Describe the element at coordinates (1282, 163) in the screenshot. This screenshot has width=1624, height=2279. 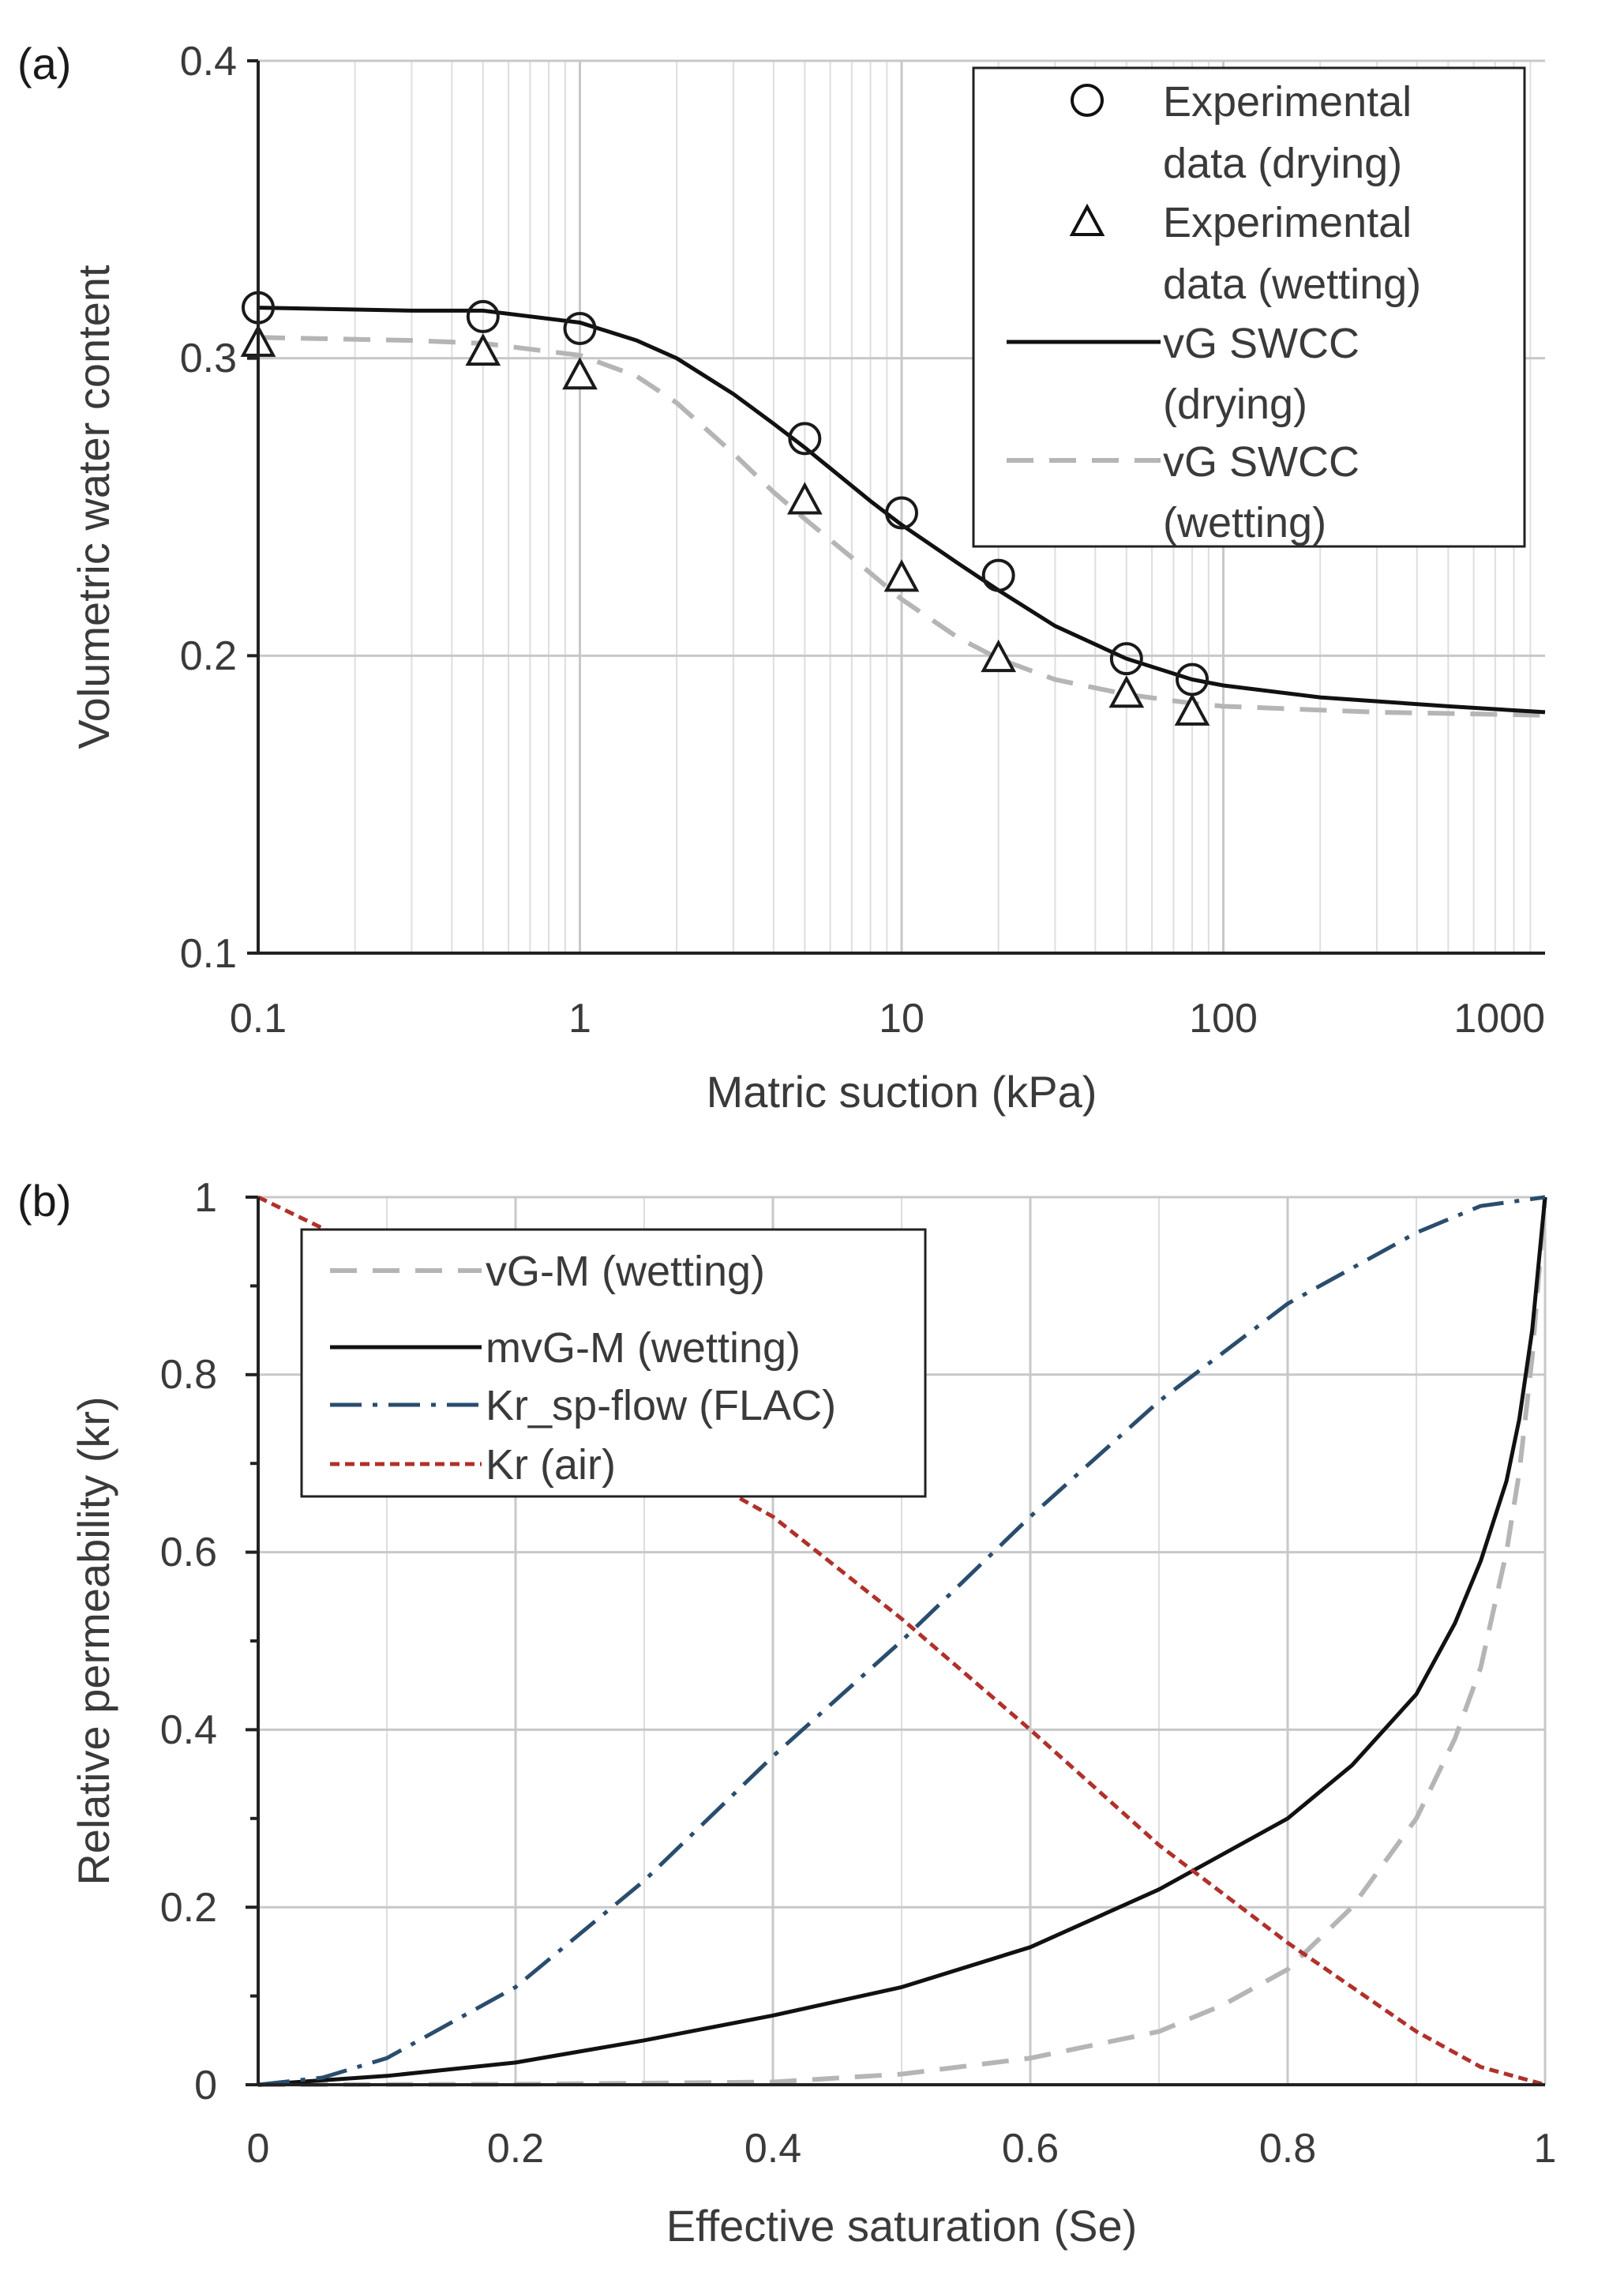
I see `legend-a-label: data (drying)` at that location.